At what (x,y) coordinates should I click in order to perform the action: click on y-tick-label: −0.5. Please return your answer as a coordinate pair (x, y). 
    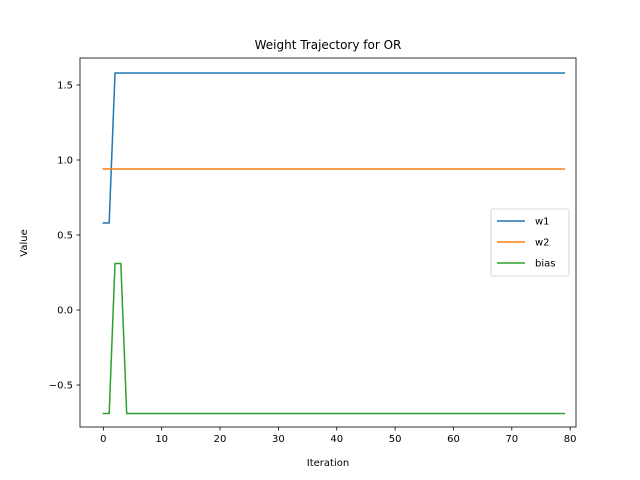
    Looking at the image, I should click on (61, 386).